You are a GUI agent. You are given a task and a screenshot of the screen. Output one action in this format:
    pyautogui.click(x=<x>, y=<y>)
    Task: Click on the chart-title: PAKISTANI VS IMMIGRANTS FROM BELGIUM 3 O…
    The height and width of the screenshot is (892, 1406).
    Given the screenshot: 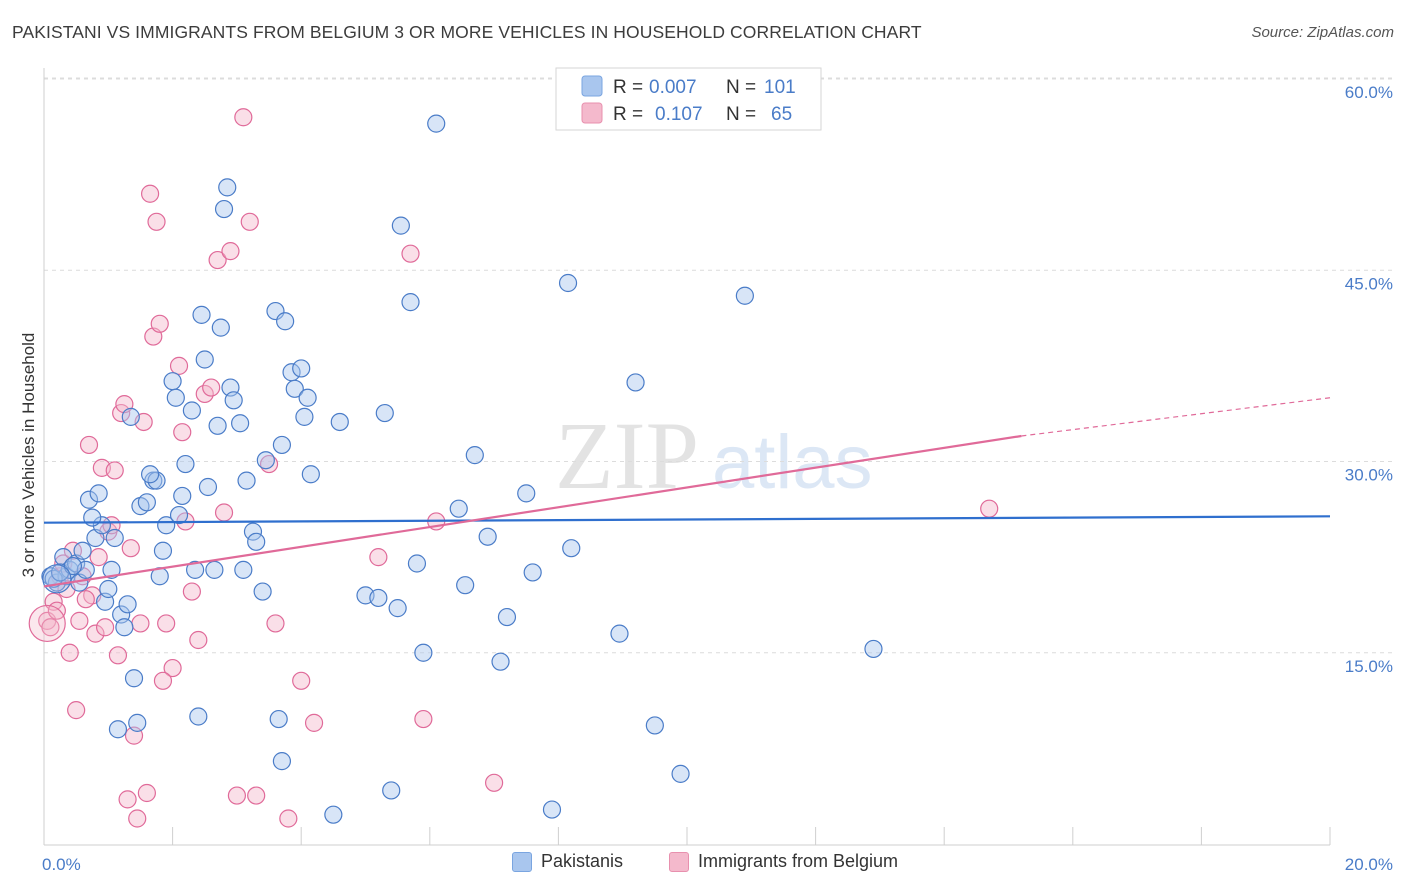 What is the action you would take?
    pyautogui.click(x=467, y=32)
    